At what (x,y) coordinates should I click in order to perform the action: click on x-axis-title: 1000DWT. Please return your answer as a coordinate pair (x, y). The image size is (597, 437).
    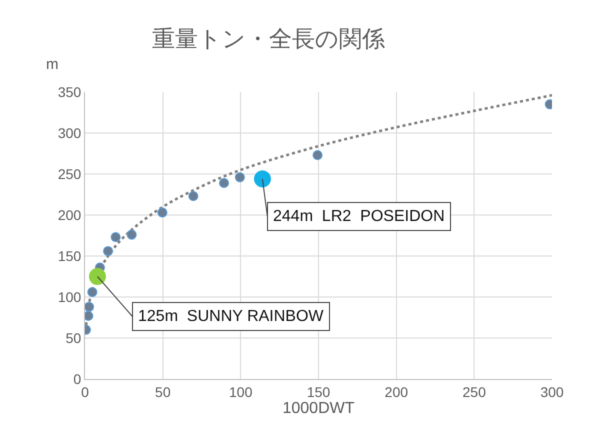
    Looking at the image, I should click on (318, 408).